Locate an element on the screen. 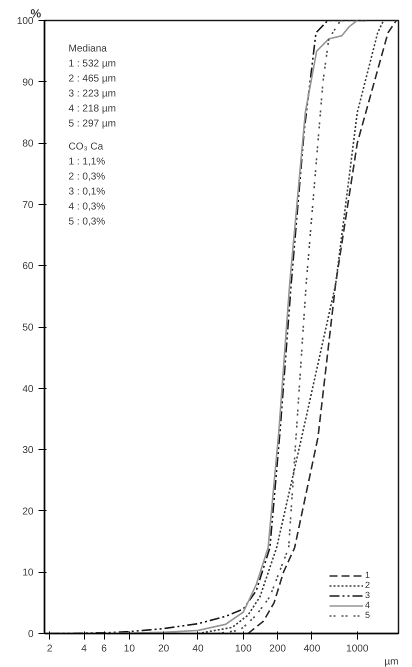 Image resolution: width=412 pixels, height=667 pixels. y-tick-label: 10 is located at coordinates (28, 573).